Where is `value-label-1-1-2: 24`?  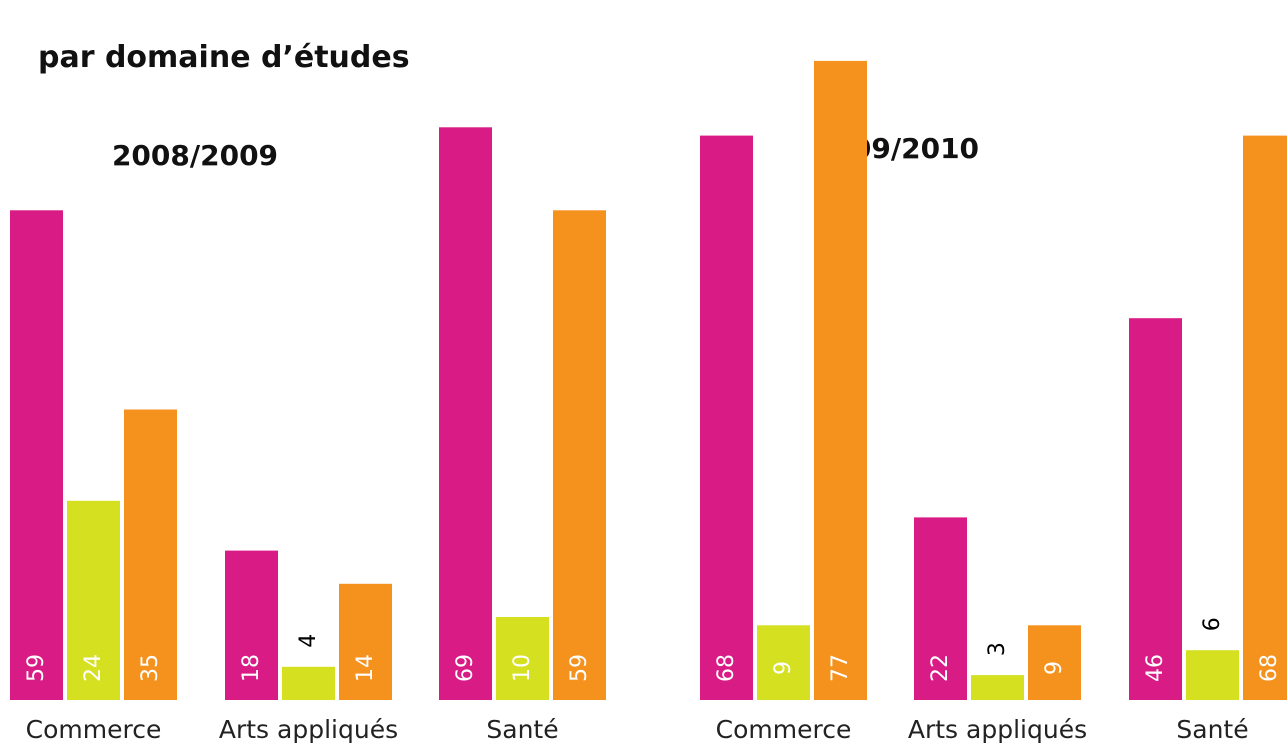
value-label-1-1-2: 24 is located at coordinates (93, 668).